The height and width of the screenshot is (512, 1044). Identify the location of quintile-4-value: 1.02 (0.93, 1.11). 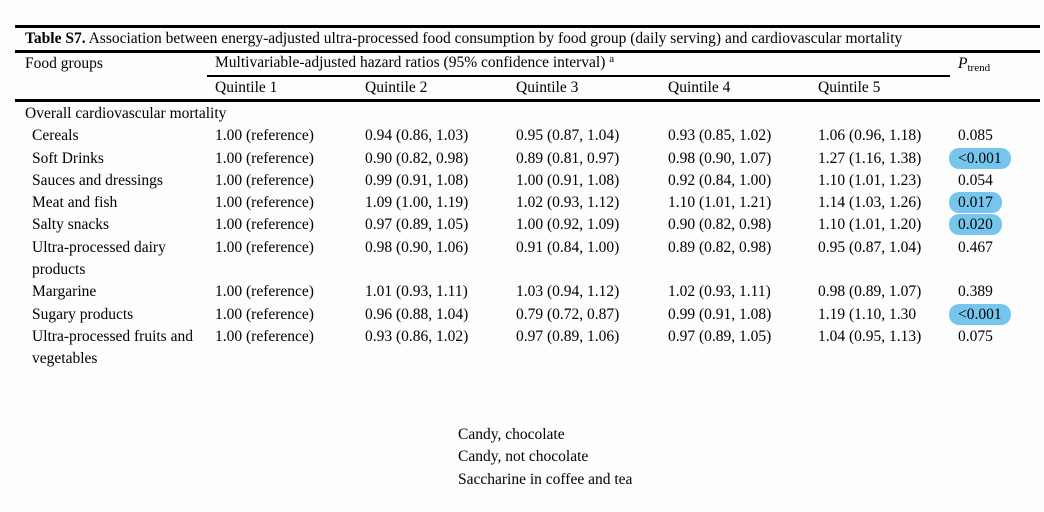
(719, 292).